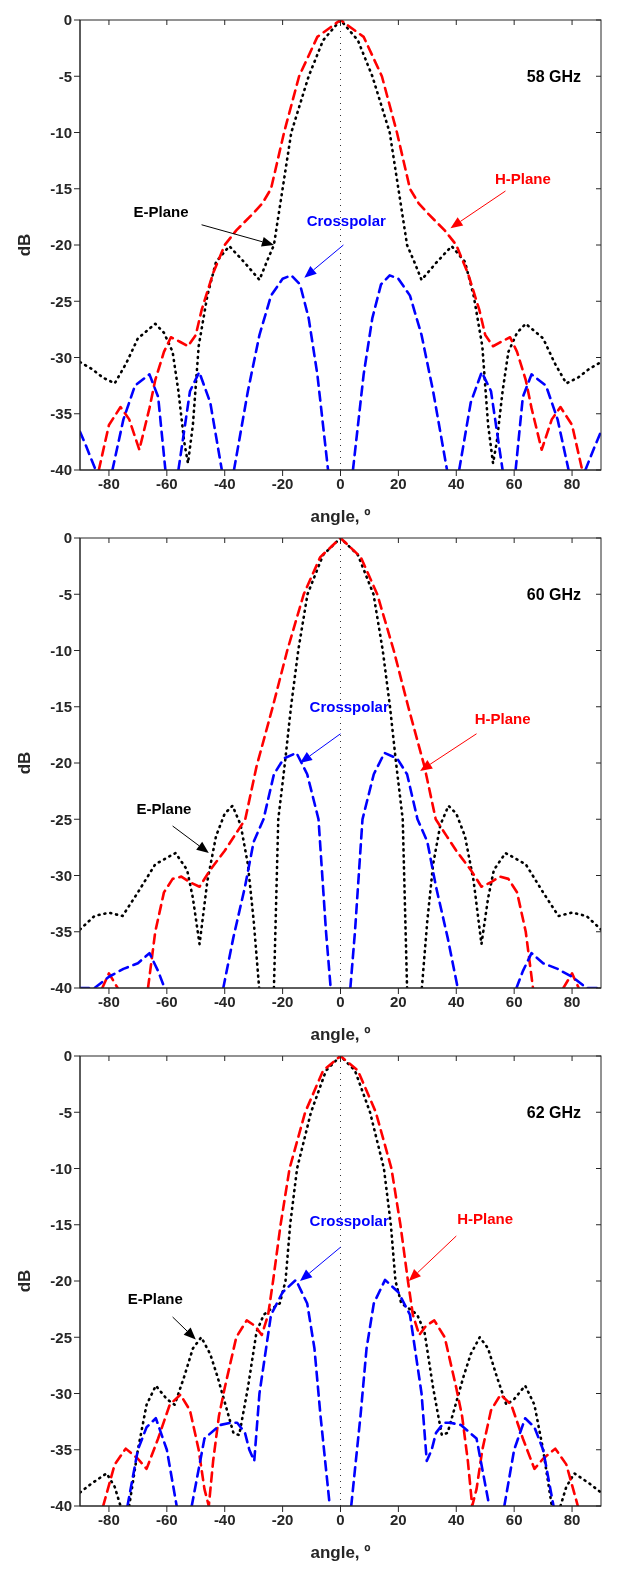 The image size is (623, 1594). Describe the element at coordinates (553, 1112) in the screenshot. I see `text: 62 GHz` at that location.